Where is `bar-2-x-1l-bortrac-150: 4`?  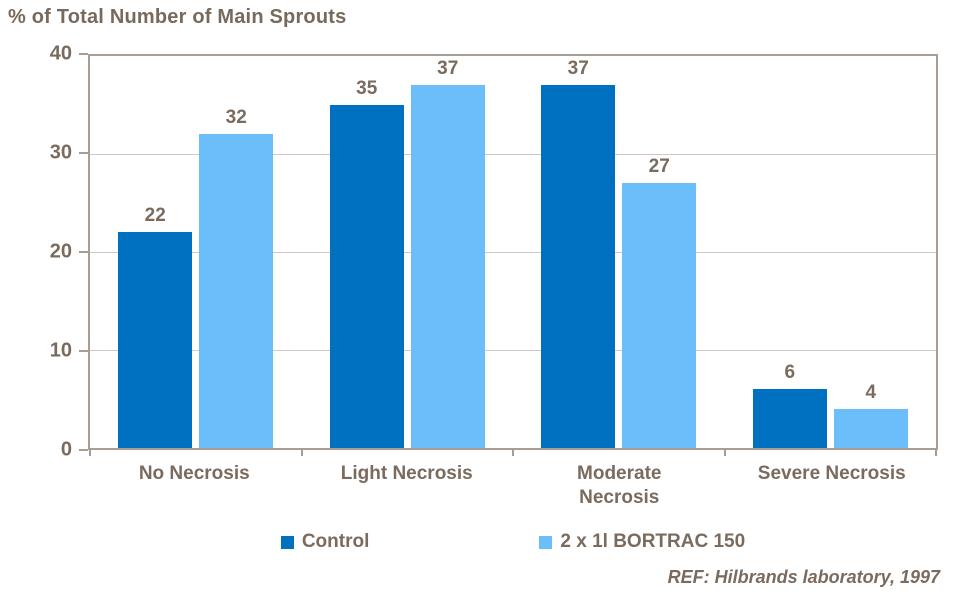 bar-2-x-1l-bortrac-150: 4 is located at coordinates (870, 415).